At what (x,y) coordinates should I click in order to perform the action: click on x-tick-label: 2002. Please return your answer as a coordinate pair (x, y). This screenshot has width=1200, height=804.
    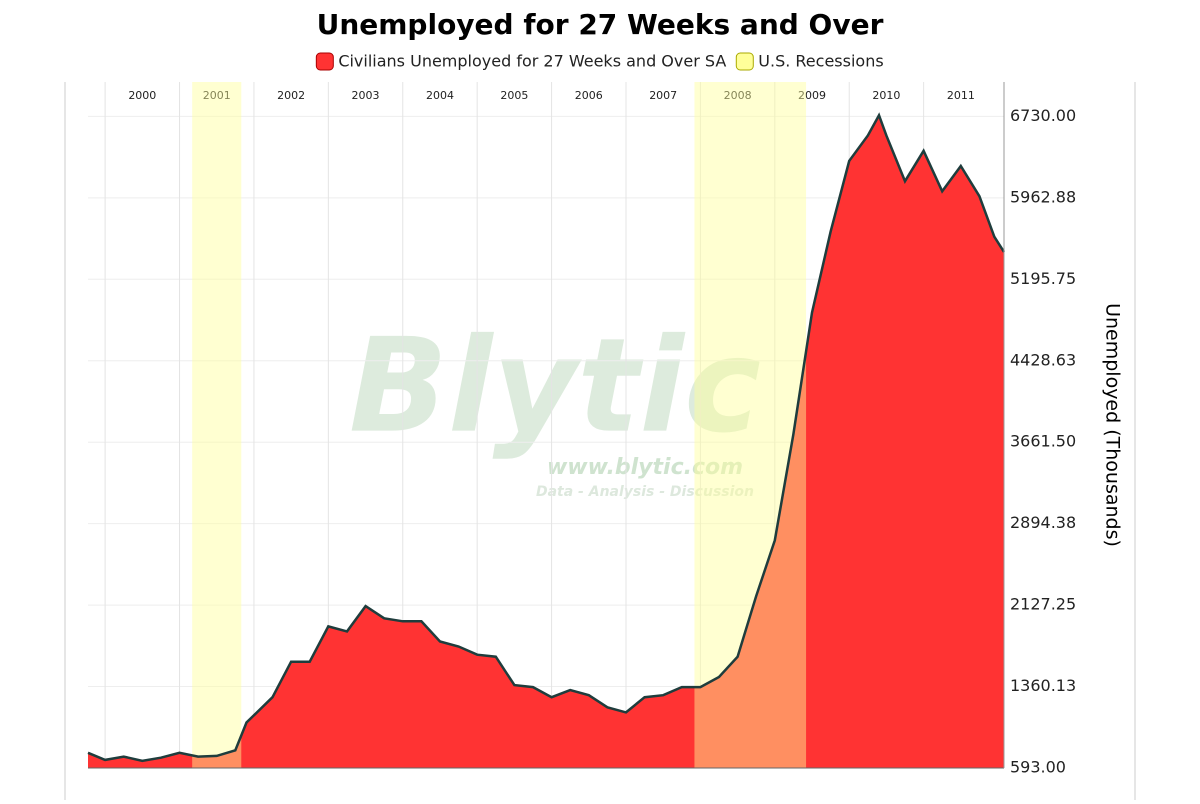
    Looking at the image, I should click on (291, 95).